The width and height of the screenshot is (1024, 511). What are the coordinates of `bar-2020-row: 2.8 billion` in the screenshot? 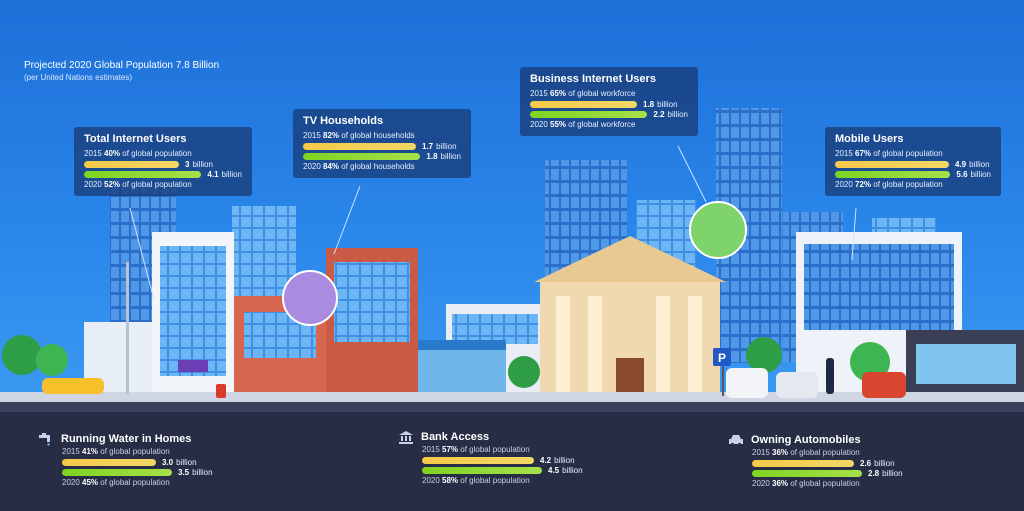 It's located at (827, 473).